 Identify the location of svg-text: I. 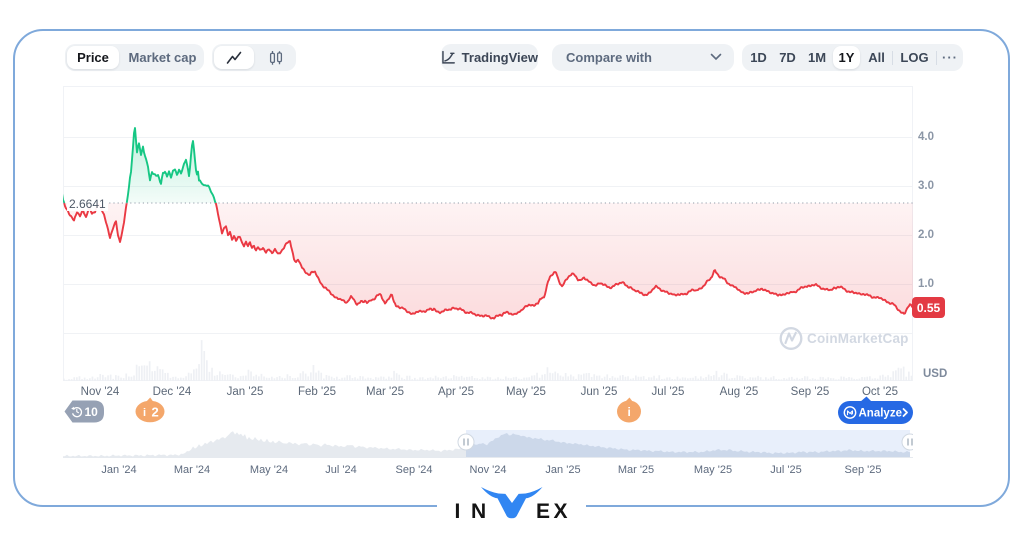
(458, 511).